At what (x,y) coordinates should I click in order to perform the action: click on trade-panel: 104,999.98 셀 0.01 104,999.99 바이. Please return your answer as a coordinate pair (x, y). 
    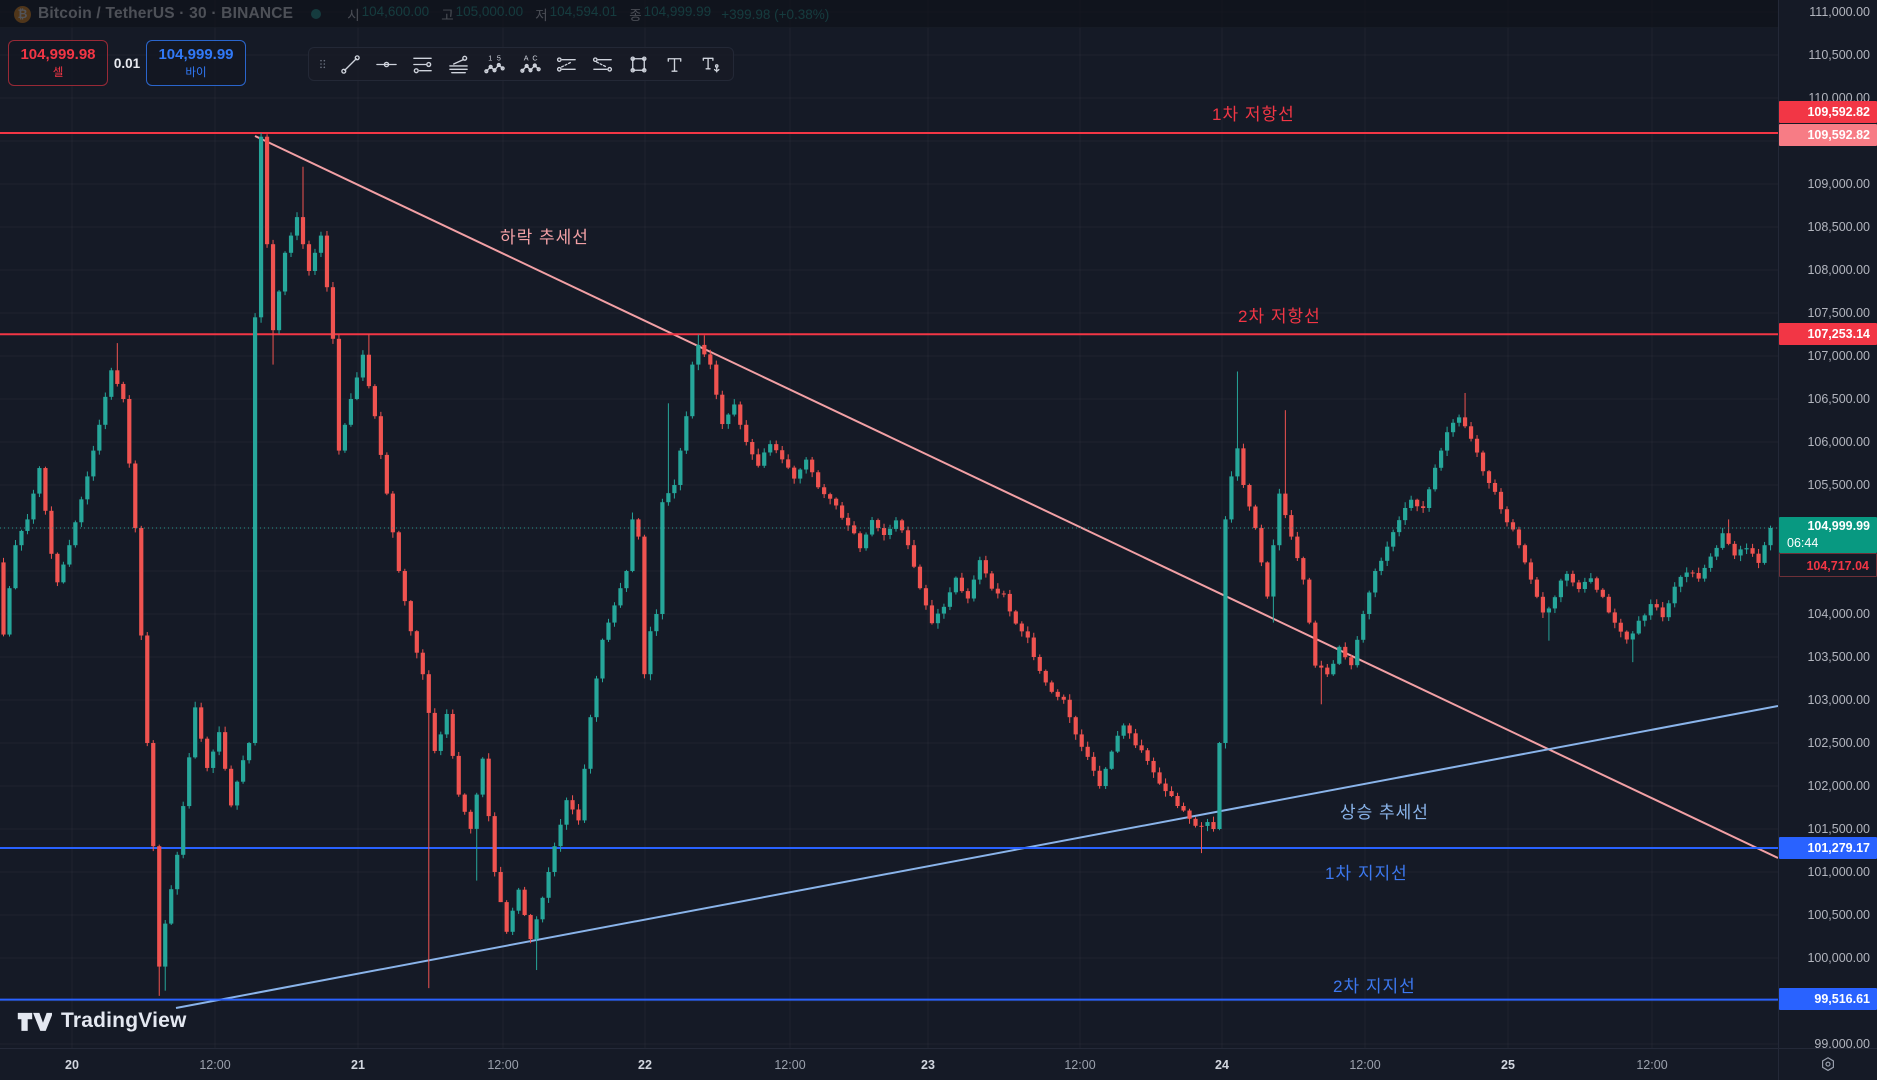
    Looking at the image, I should click on (127, 63).